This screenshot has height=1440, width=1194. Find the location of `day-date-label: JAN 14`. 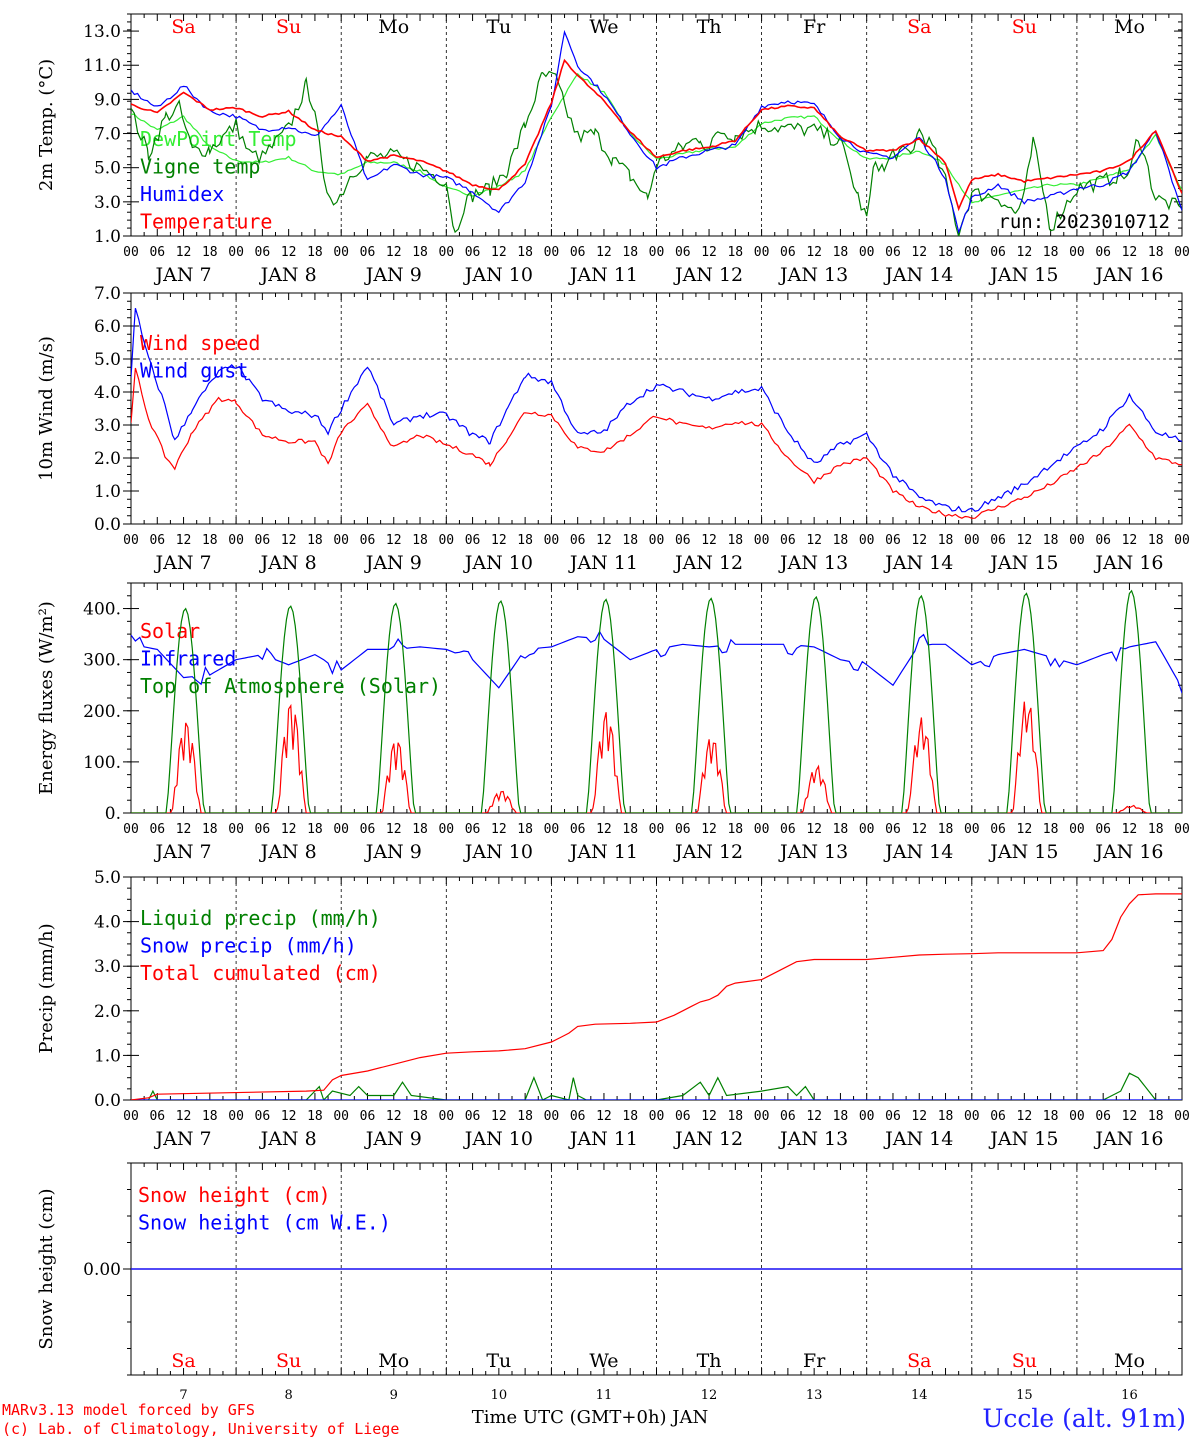

day-date-label: JAN 14 is located at coordinates (918, 852).